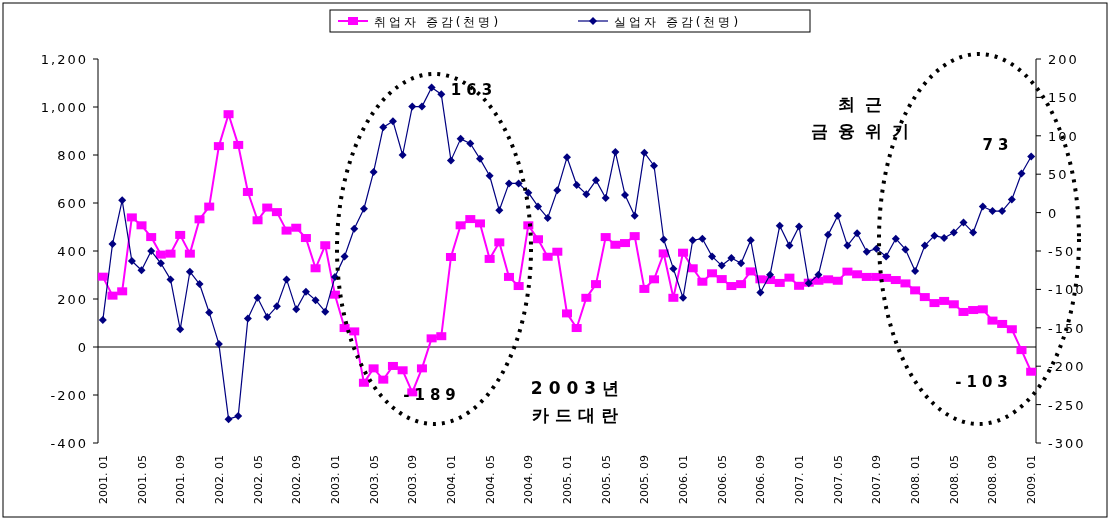 This screenshot has height=520, width=1110. Describe the element at coordinates (1067, 328) in the screenshot. I see `y2-tick-label: -150` at that location.